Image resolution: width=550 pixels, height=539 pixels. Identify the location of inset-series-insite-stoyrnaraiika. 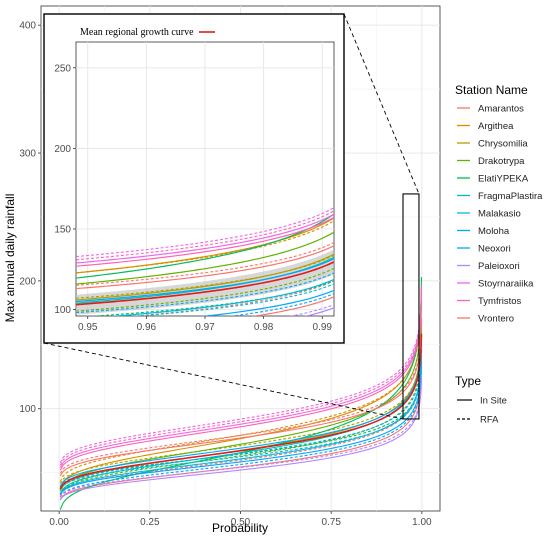
(205, 238).